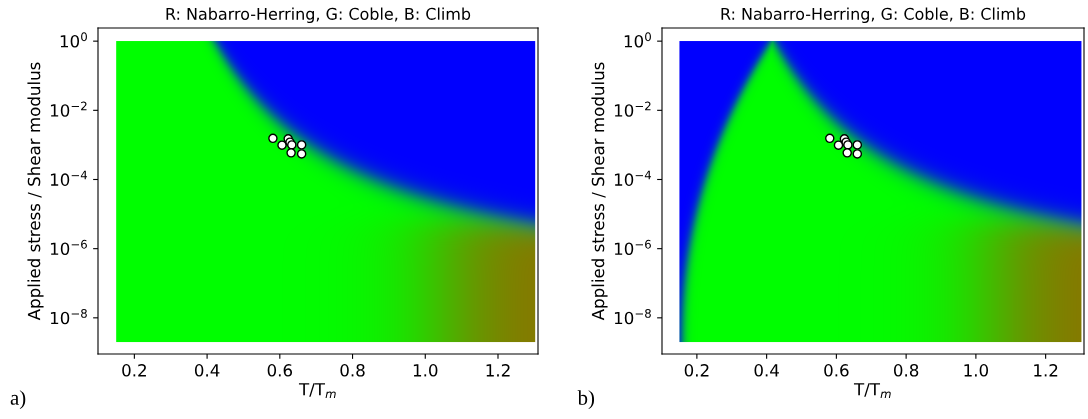 The width and height of the screenshot is (1088, 419). I want to click on text: b), so click(586, 400).